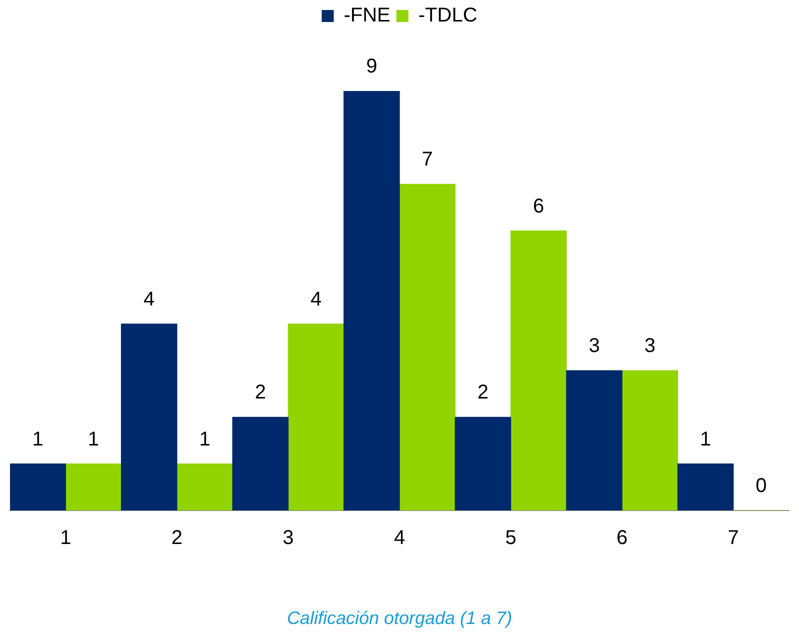 This screenshot has width=799, height=644. I want to click on legend-label: -FNE, so click(367, 15).